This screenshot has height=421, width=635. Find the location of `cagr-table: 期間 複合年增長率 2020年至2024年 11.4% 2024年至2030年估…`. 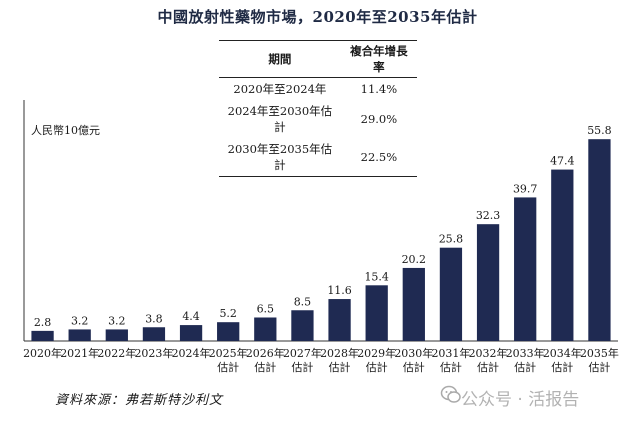

cagr-table: 期間 複合年增長率 2020年至2024年 11.4% 2024年至2030年估… is located at coordinates (318, 108).